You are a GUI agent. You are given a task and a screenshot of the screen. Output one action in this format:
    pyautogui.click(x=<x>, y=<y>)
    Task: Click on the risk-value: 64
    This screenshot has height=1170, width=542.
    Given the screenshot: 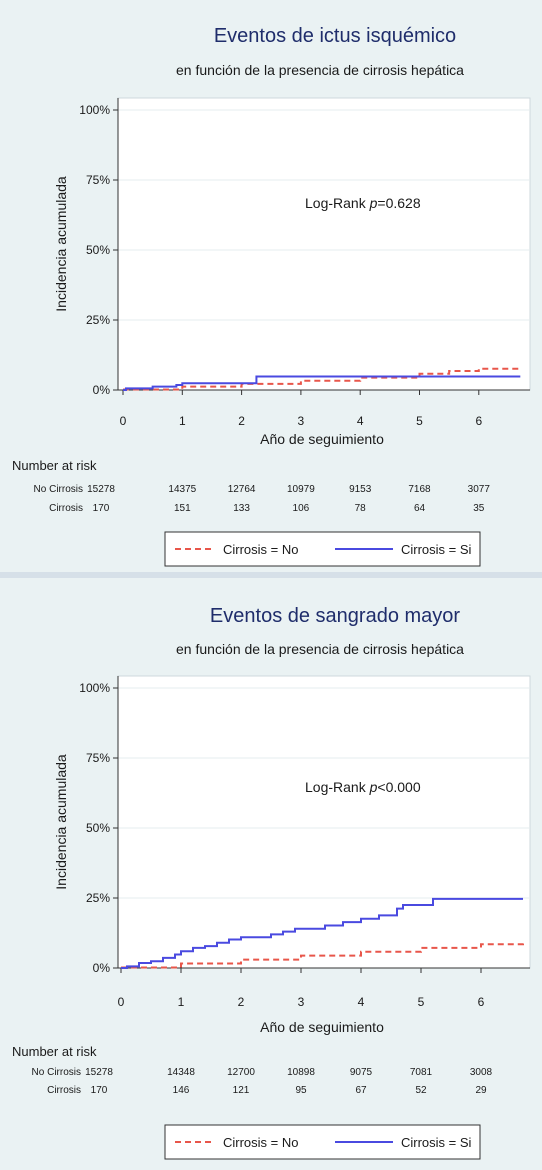 What is the action you would take?
    pyautogui.click(x=420, y=508)
    